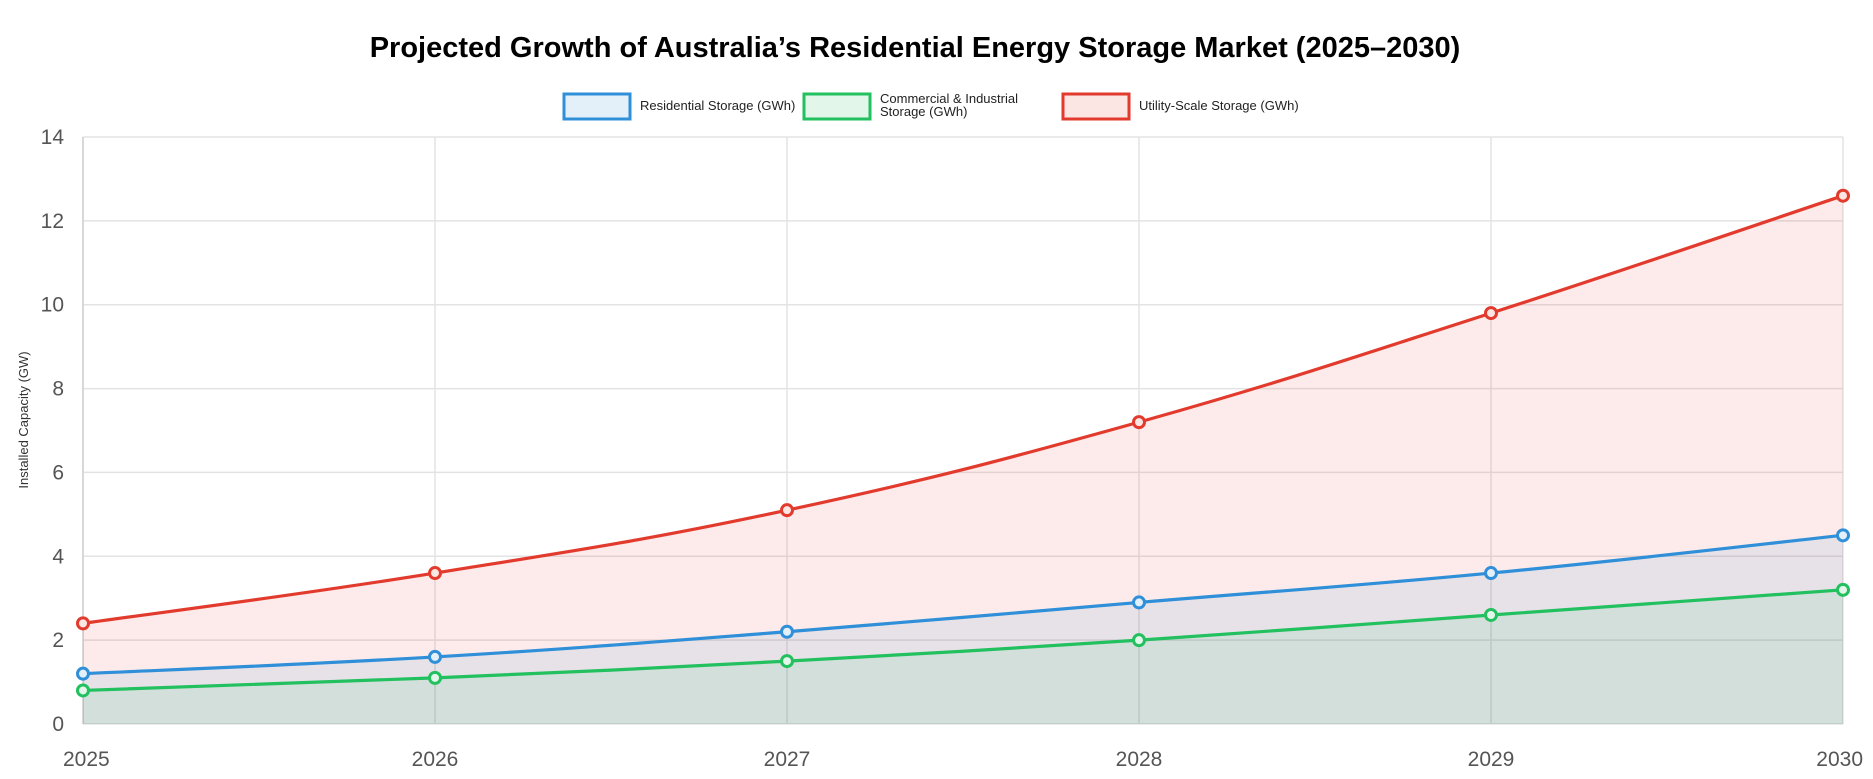 The height and width of the screenshot is (779, 1873). What do you see at coordinates (58, 640) in the screenshot?
I see `y-tick-label: 2` at bounding box center [58, 640].